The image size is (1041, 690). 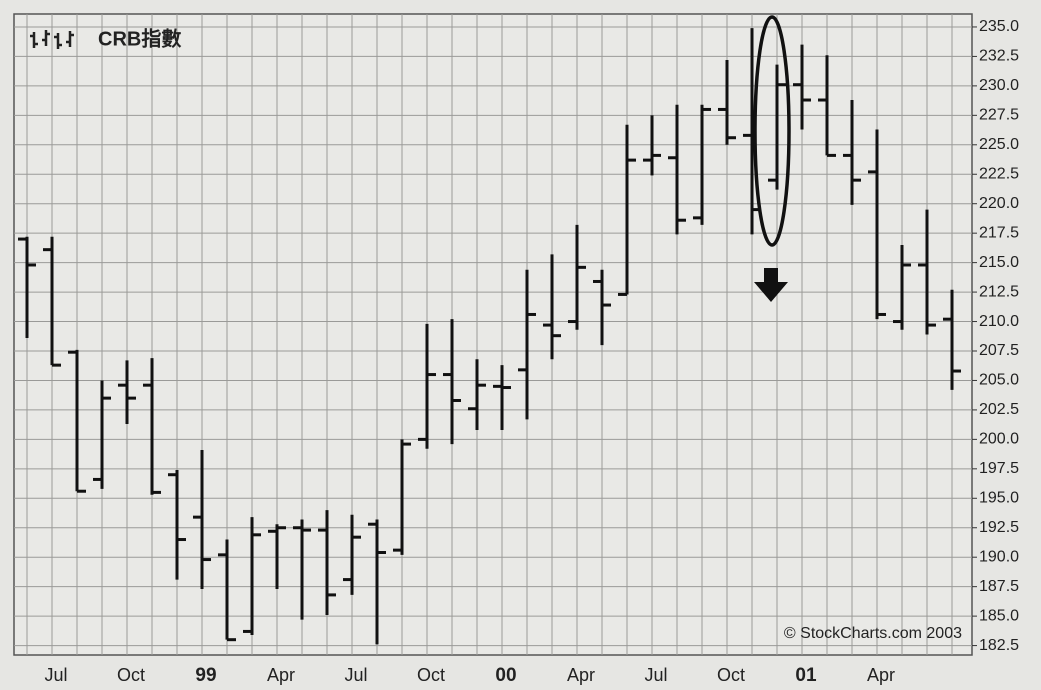 I want to click on y-tick-label: 230.0, so click(x=999, y=85).